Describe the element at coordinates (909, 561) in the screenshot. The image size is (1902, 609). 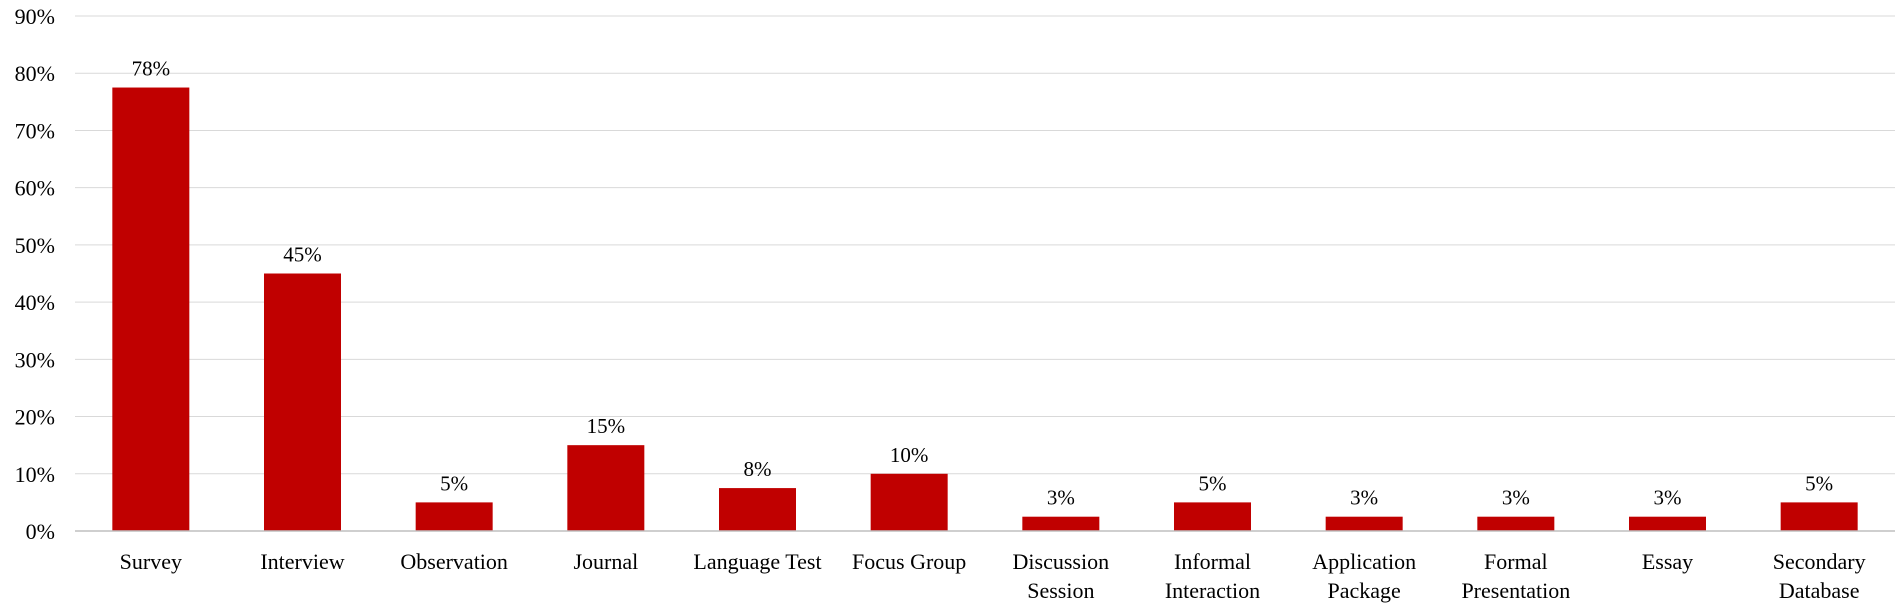
I see `x-tick-label: Focus Group` at that location.